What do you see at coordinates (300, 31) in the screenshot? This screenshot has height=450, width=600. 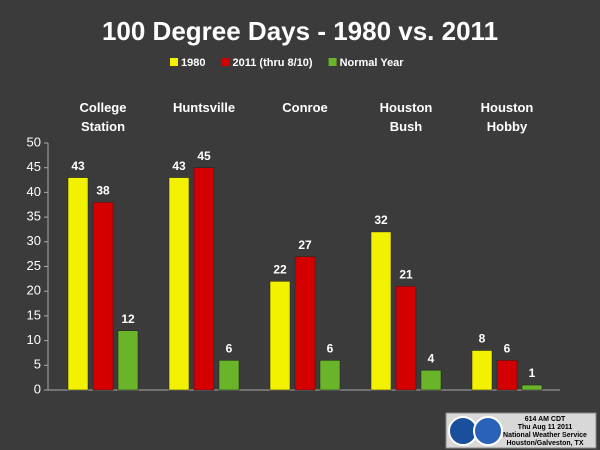 I see `chart-title: 100 Degree Days - 1980 vs. 2011` at bounding box center [300, 31].